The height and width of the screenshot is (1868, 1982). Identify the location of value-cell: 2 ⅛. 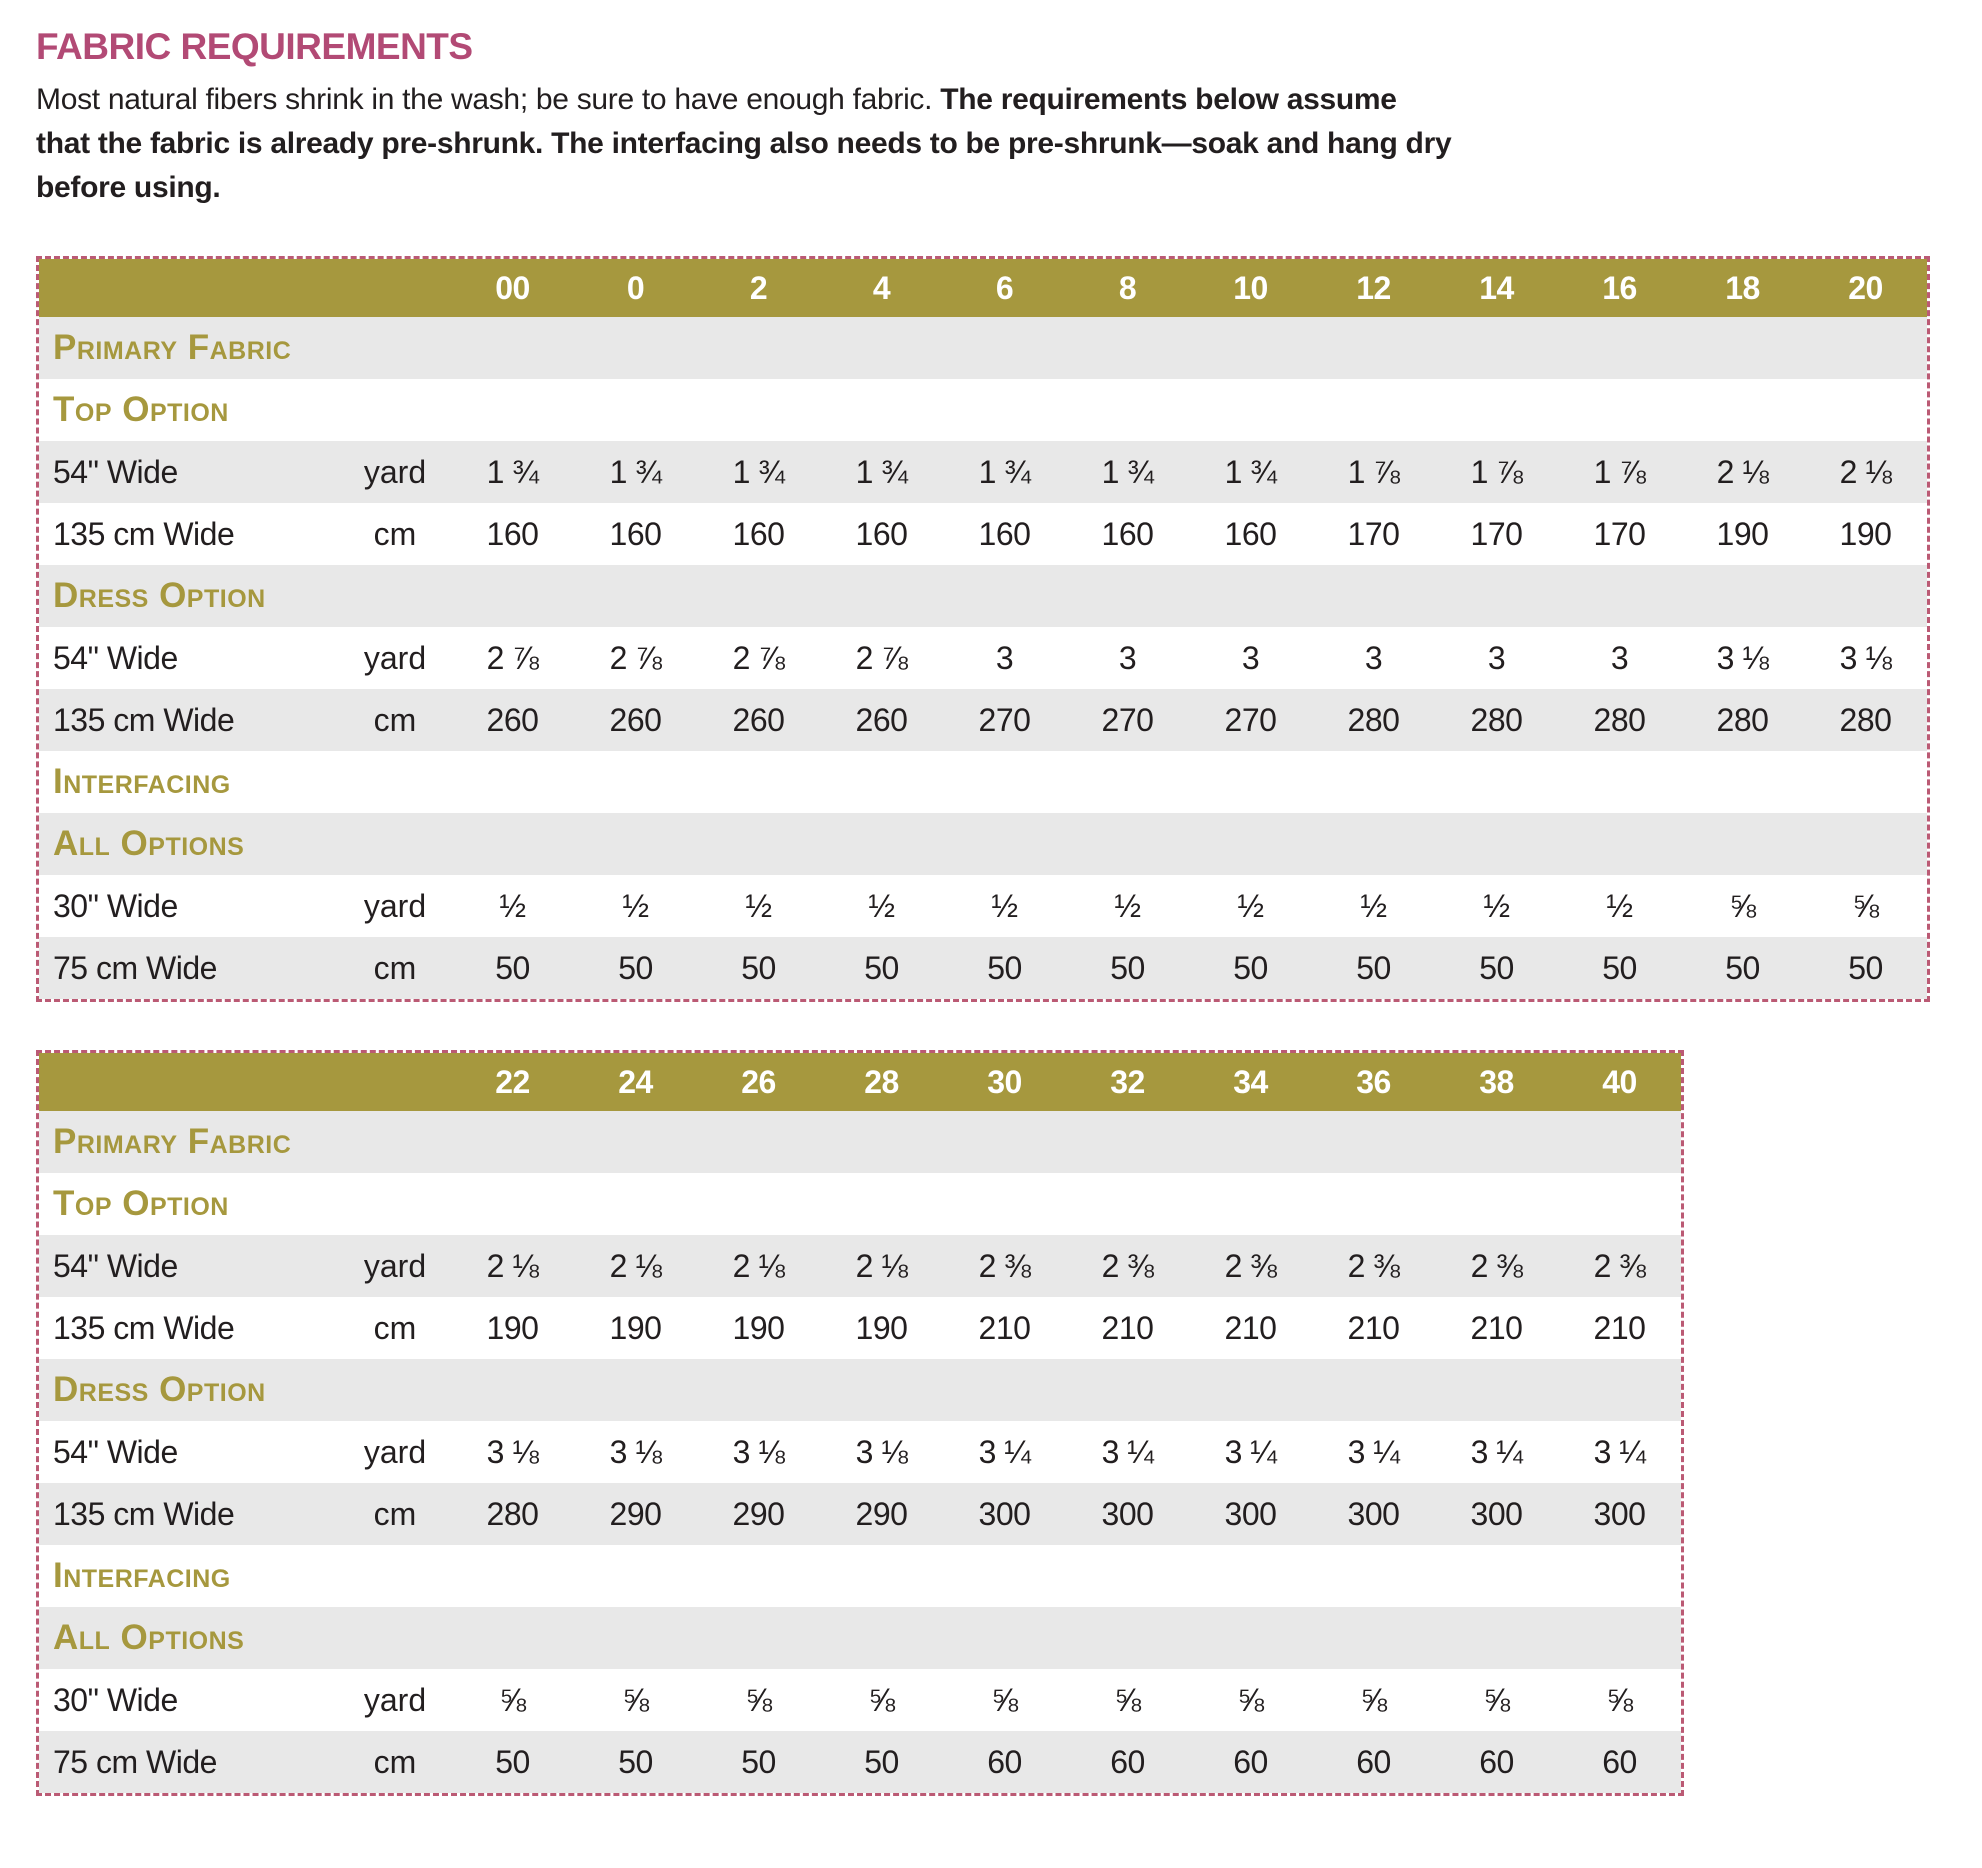
(1865, 471).